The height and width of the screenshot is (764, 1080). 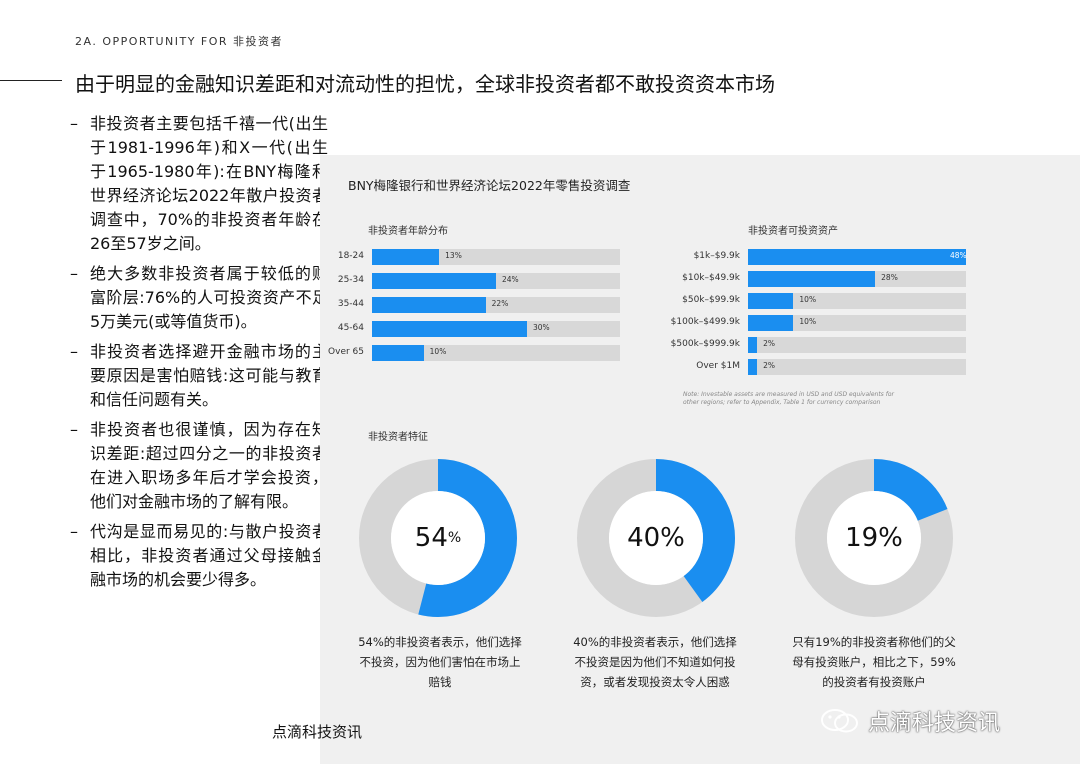 What do you see at coordinates (793, 231) in the screenshot?
I see `assets-chart-title: 非投资者可投资资产` at bounding box center [793, 231].